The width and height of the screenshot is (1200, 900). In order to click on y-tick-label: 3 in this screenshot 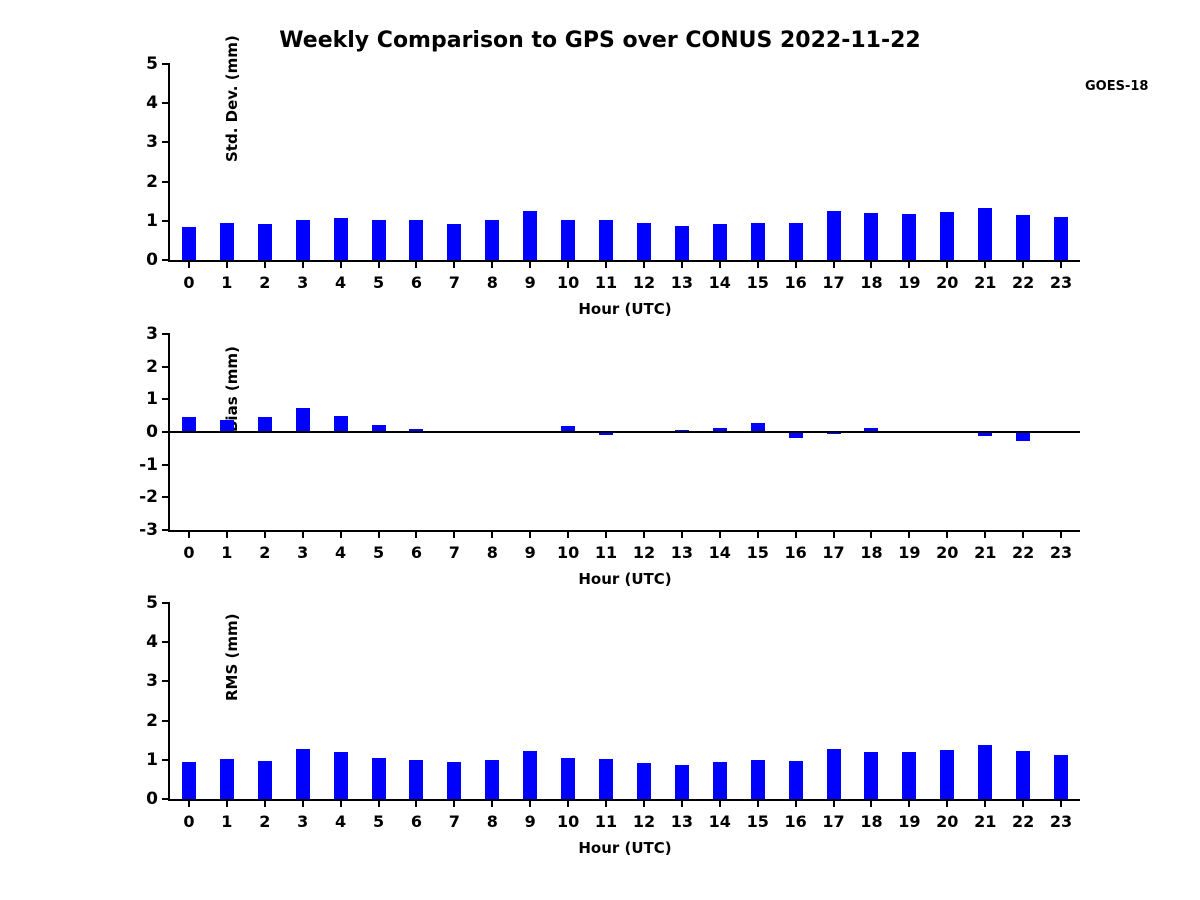, I will do `click(152, 334)`.